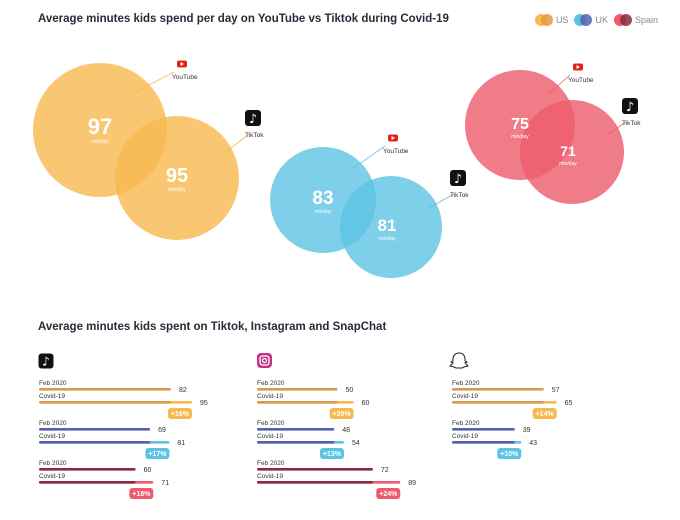 The height and width of the screenshot is (520, 680). What do you see at coordinates (583, 20) in the screenshot?
I see `legend-swatch-uk` at bounding box center [583, 20].